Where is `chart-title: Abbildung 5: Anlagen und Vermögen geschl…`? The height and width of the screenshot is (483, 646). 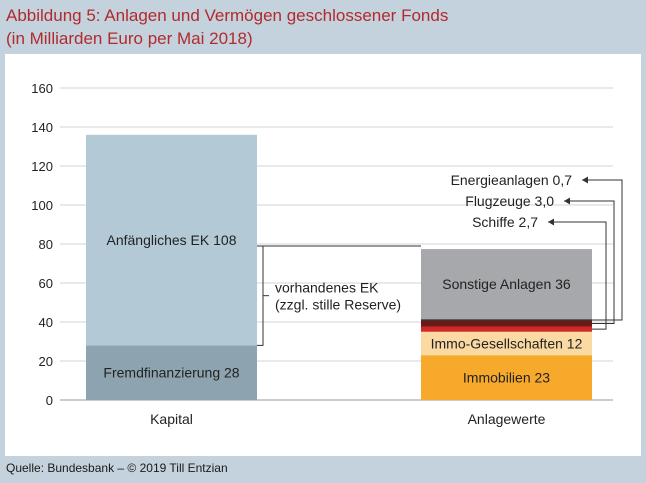 chart-title: Abbildung 5: Anlagen und Vermögen geschl… is located at coordinates (227, 27).